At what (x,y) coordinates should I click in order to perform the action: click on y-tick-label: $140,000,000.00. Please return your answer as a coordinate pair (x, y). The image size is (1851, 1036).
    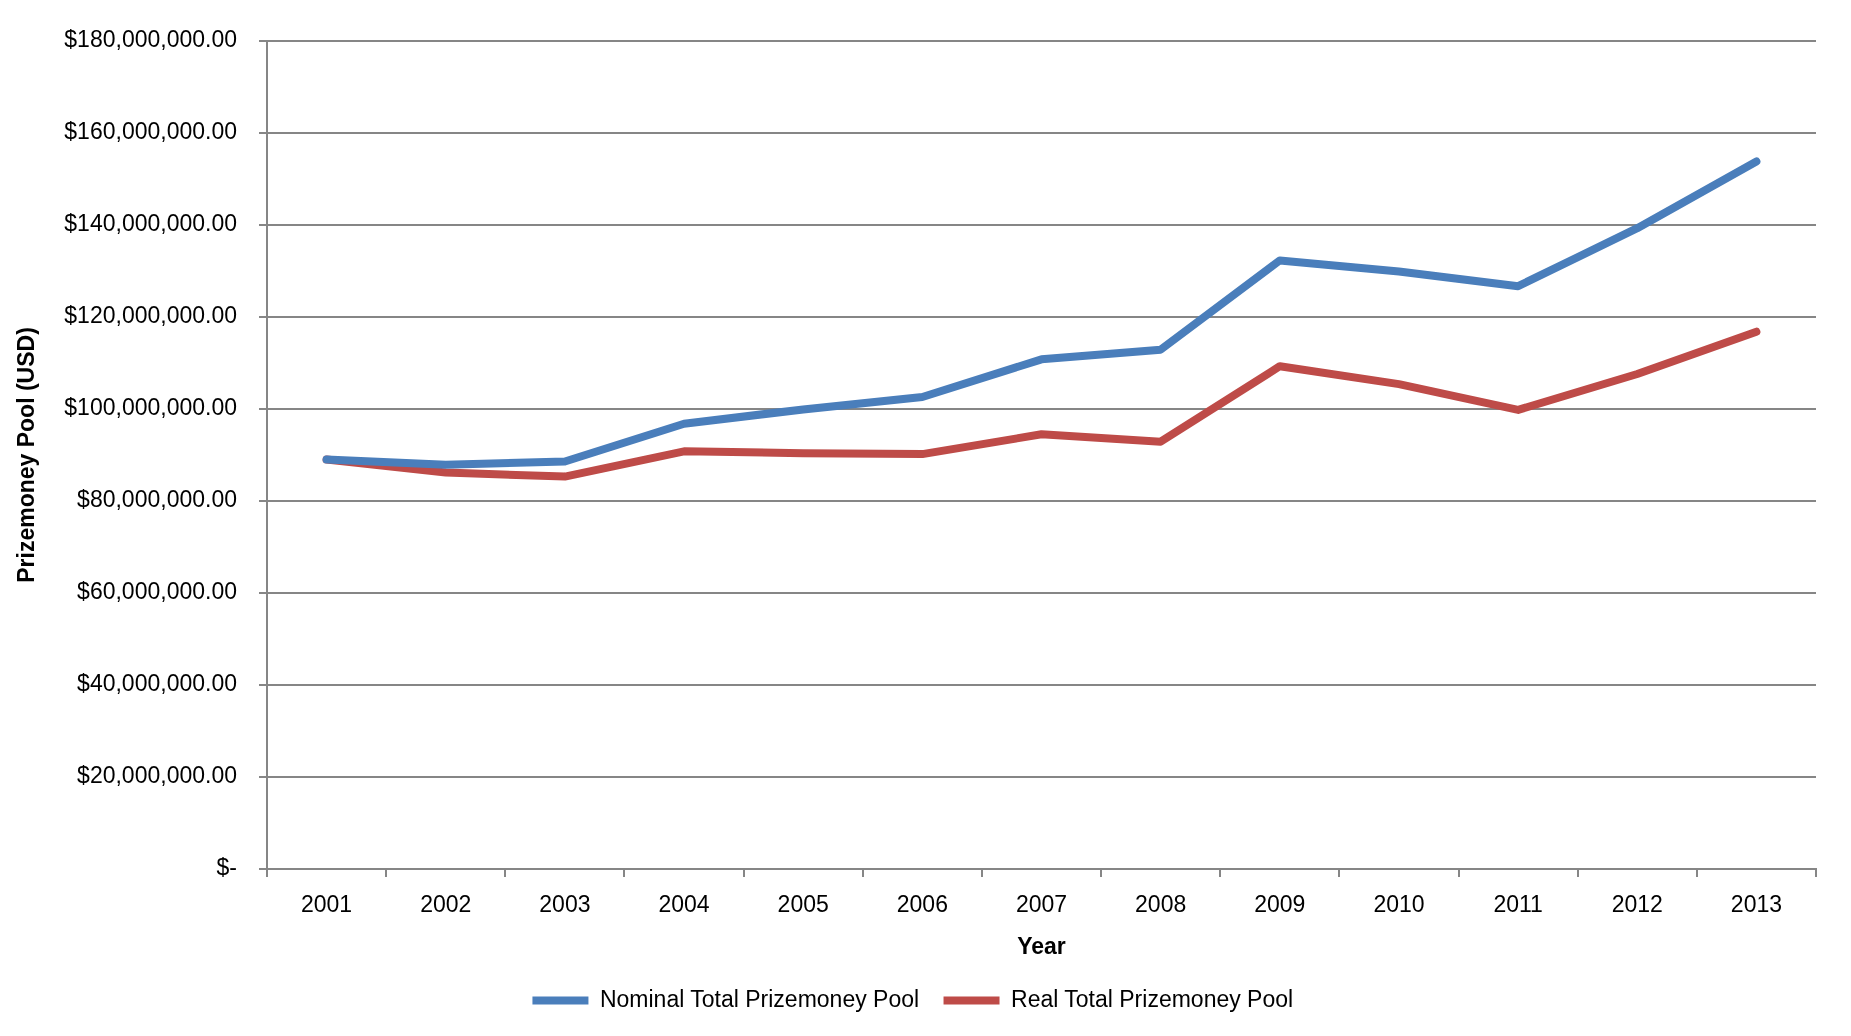
    Looking at the image, I should click on (150, 223).